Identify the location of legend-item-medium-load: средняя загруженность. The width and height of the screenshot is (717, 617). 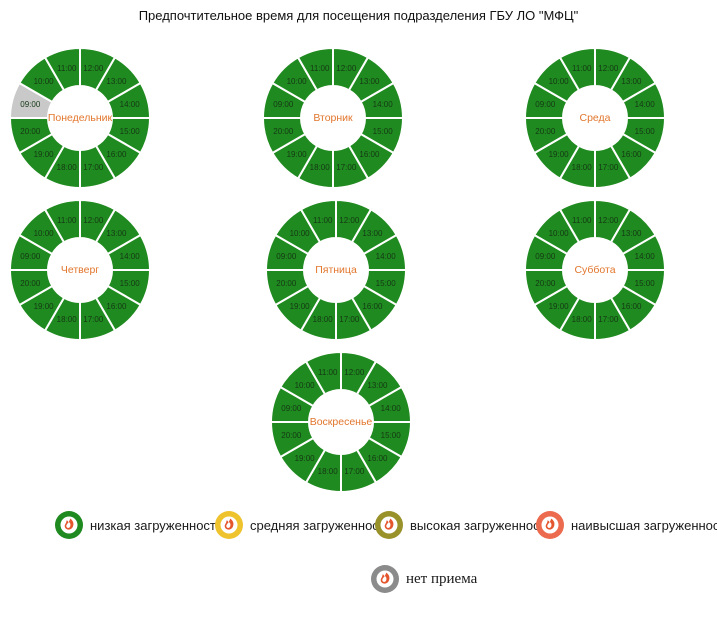
(303, 525).